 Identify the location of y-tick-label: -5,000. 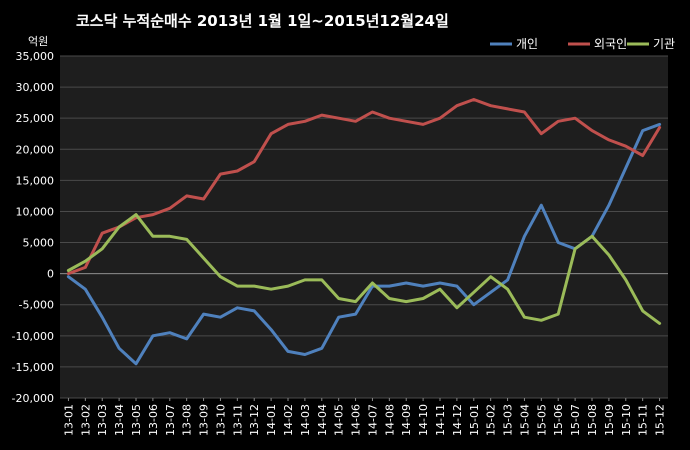
(36, 305).